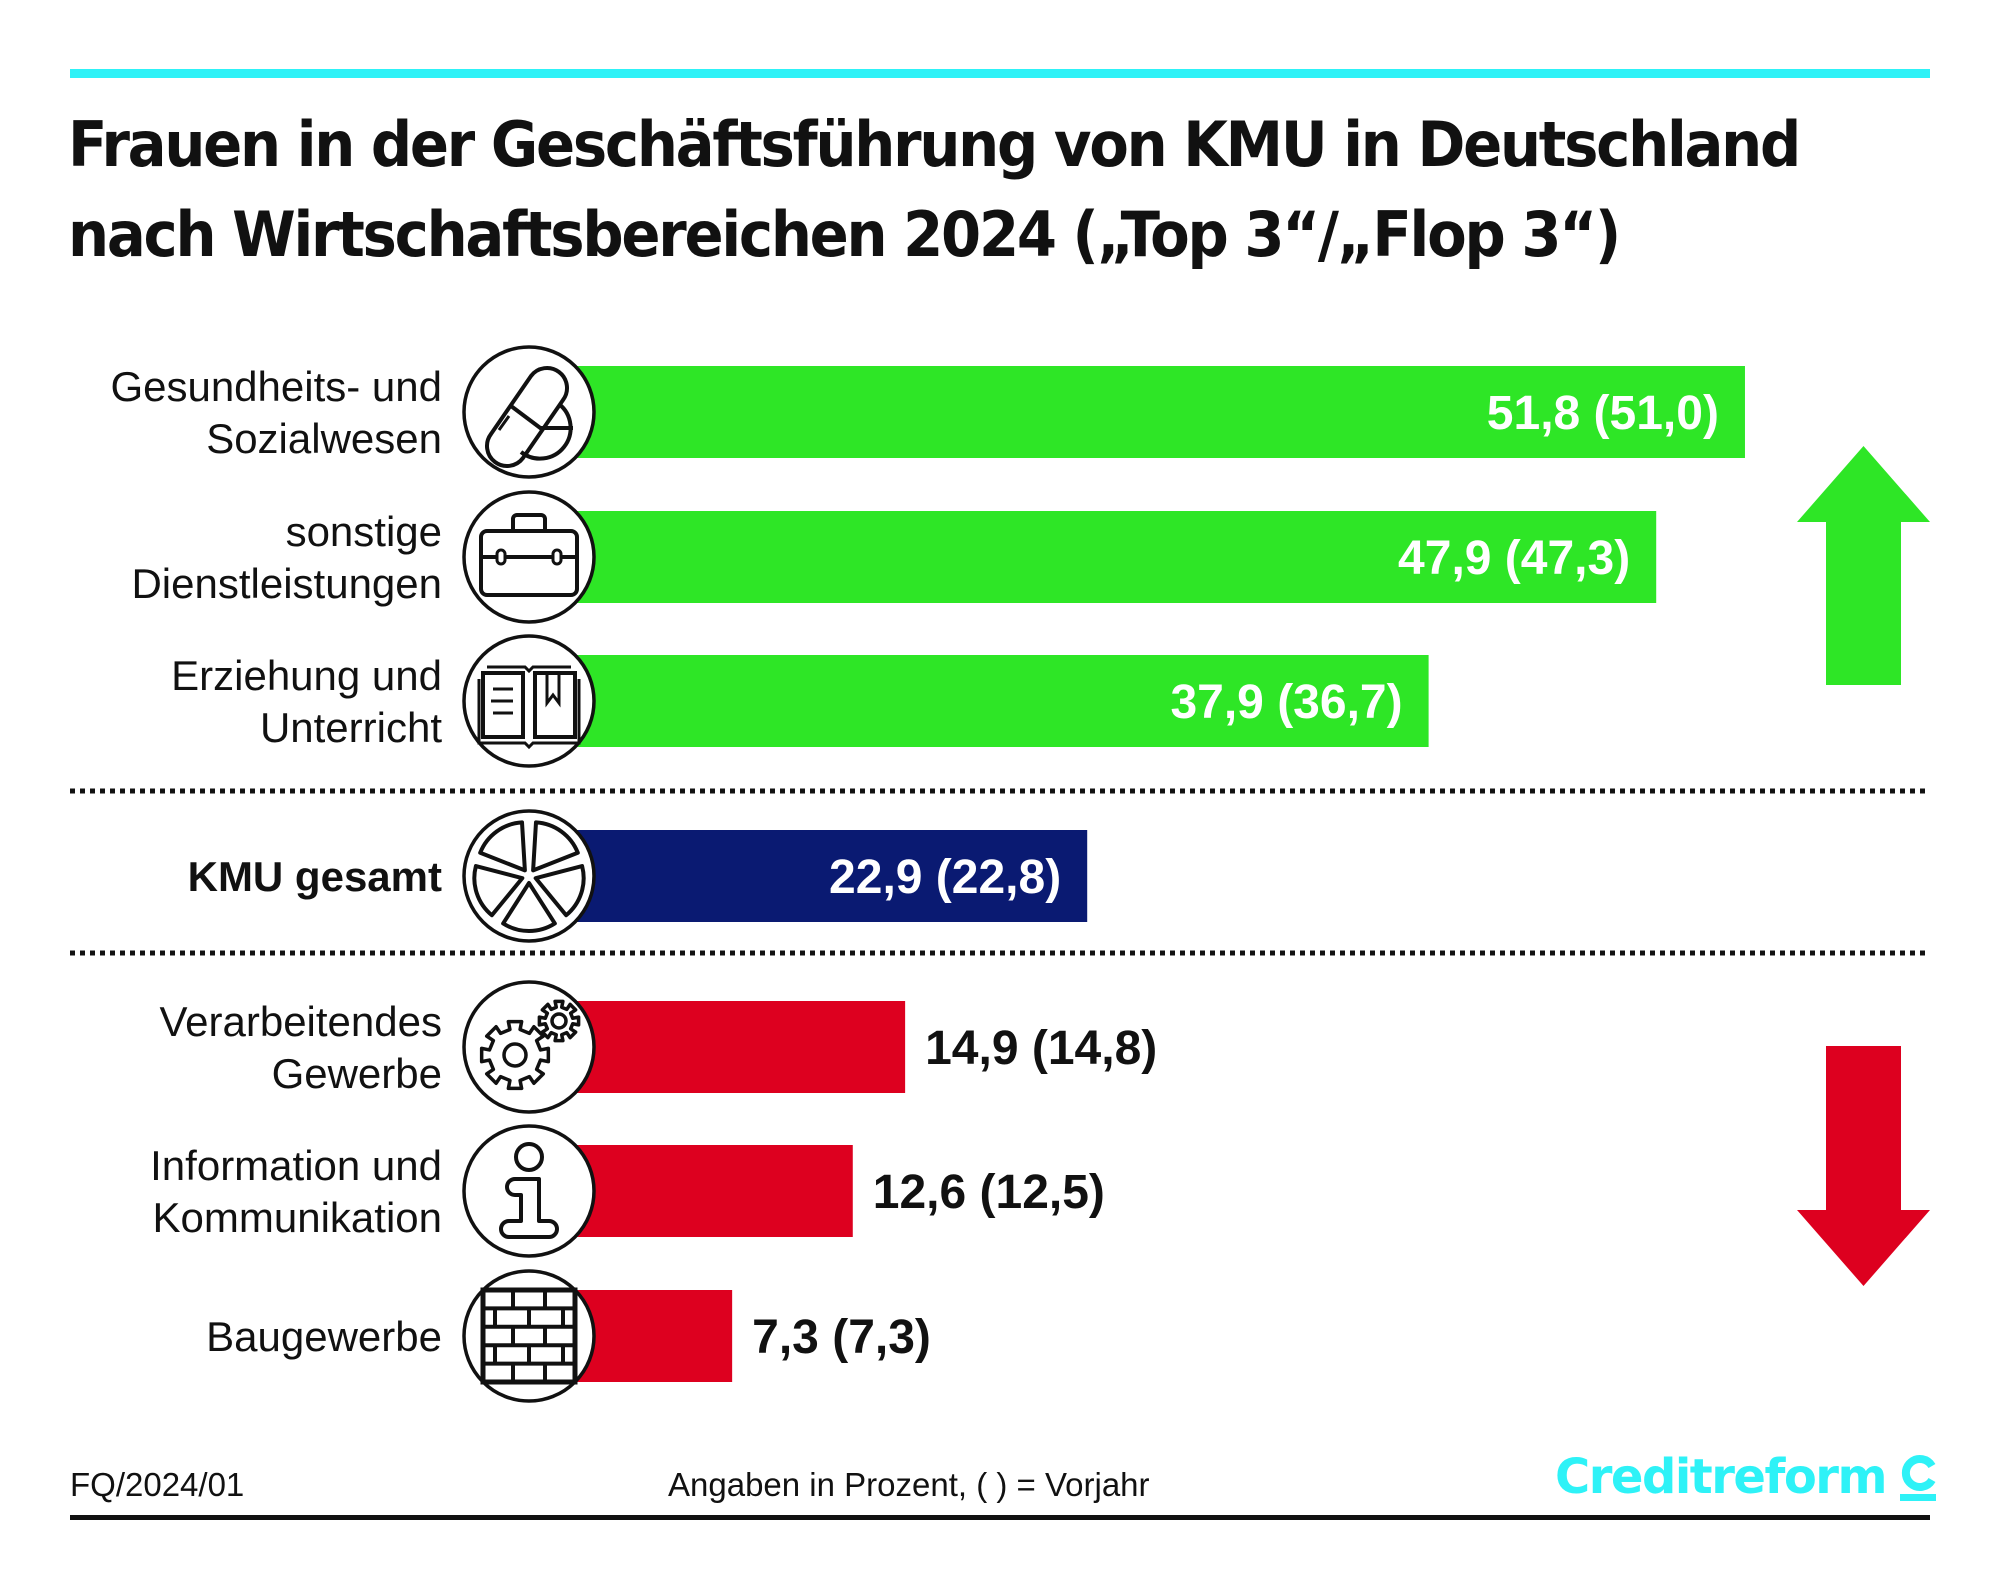 The width and height of the screenshot is (2000, 1585). I want to click on brick-wall-icon, so click(529, 1336).